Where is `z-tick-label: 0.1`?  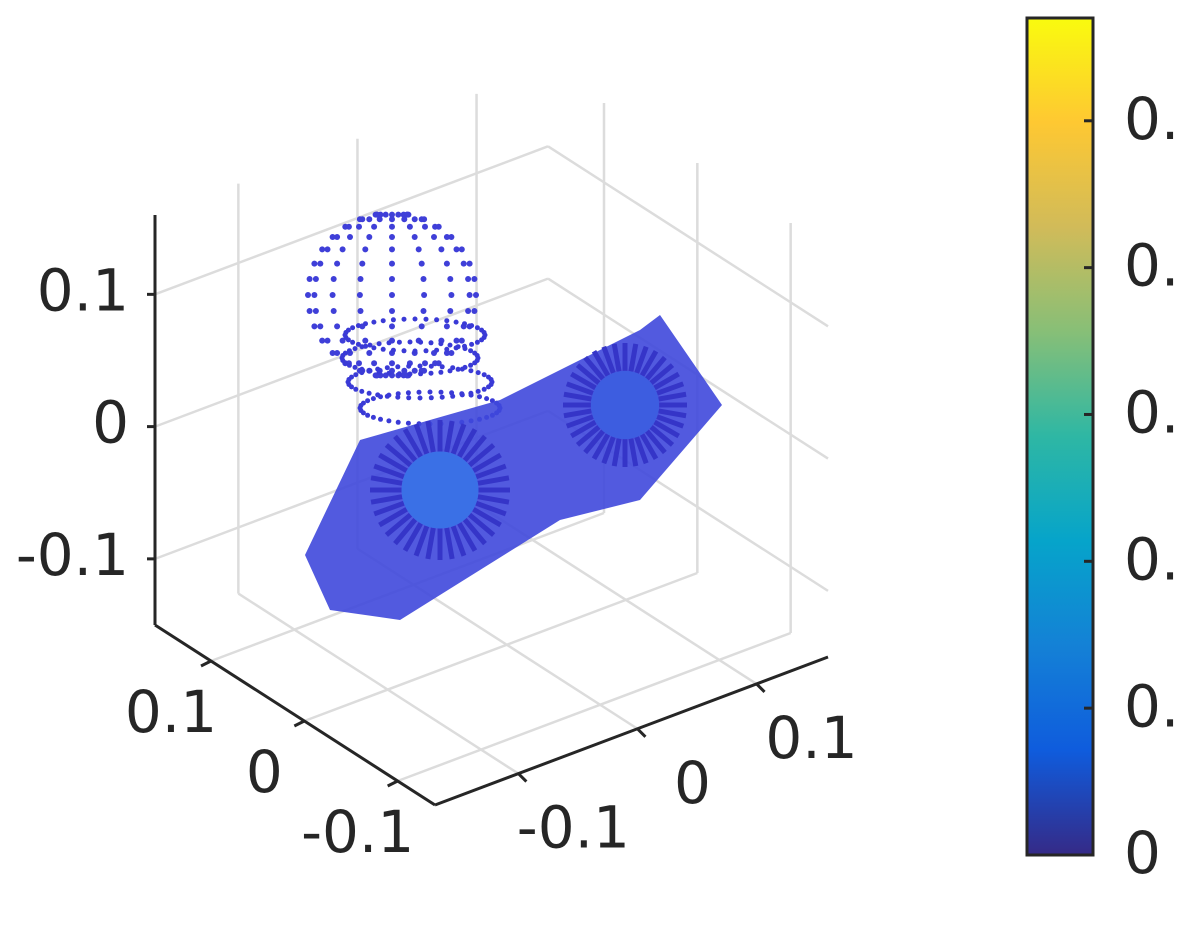
z-tick-label: 0.1 is located at coordinates (83, 290).